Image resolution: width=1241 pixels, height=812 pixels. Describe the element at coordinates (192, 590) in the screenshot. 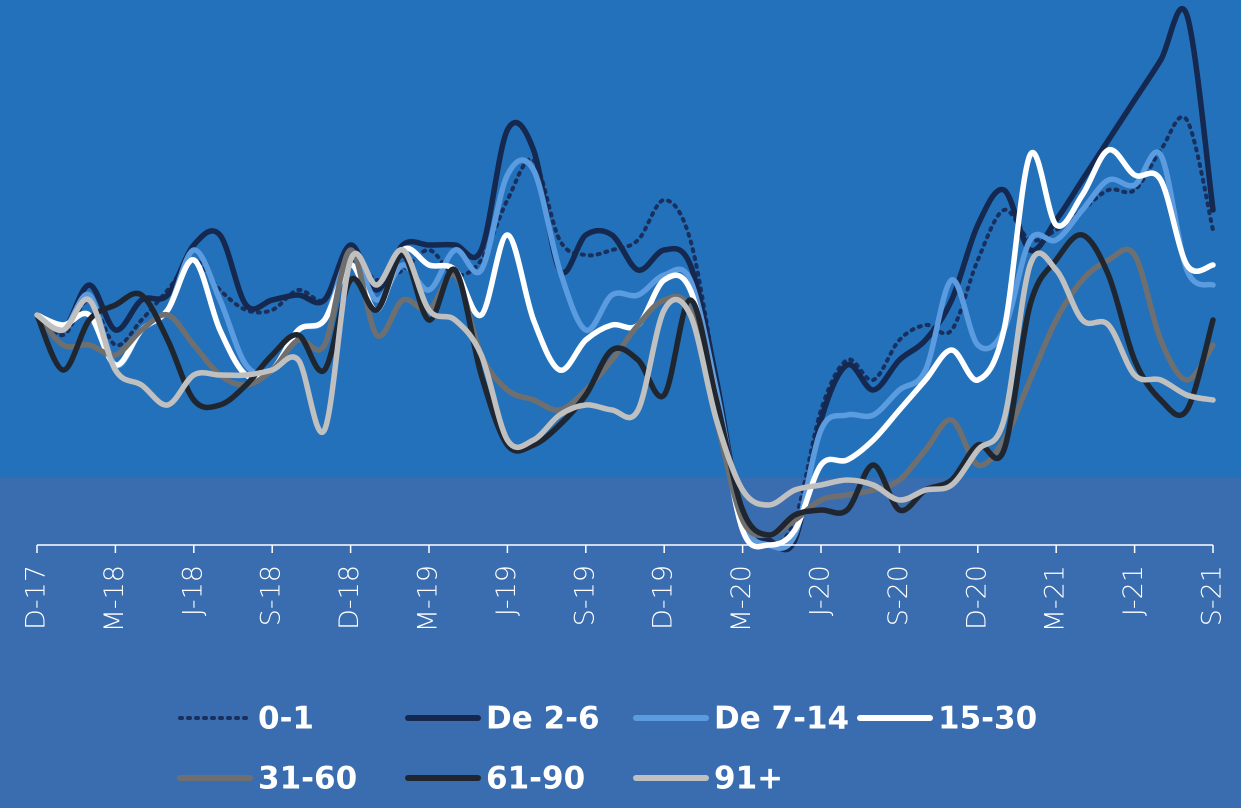

I see `x-tick-label: J-18` at that location.